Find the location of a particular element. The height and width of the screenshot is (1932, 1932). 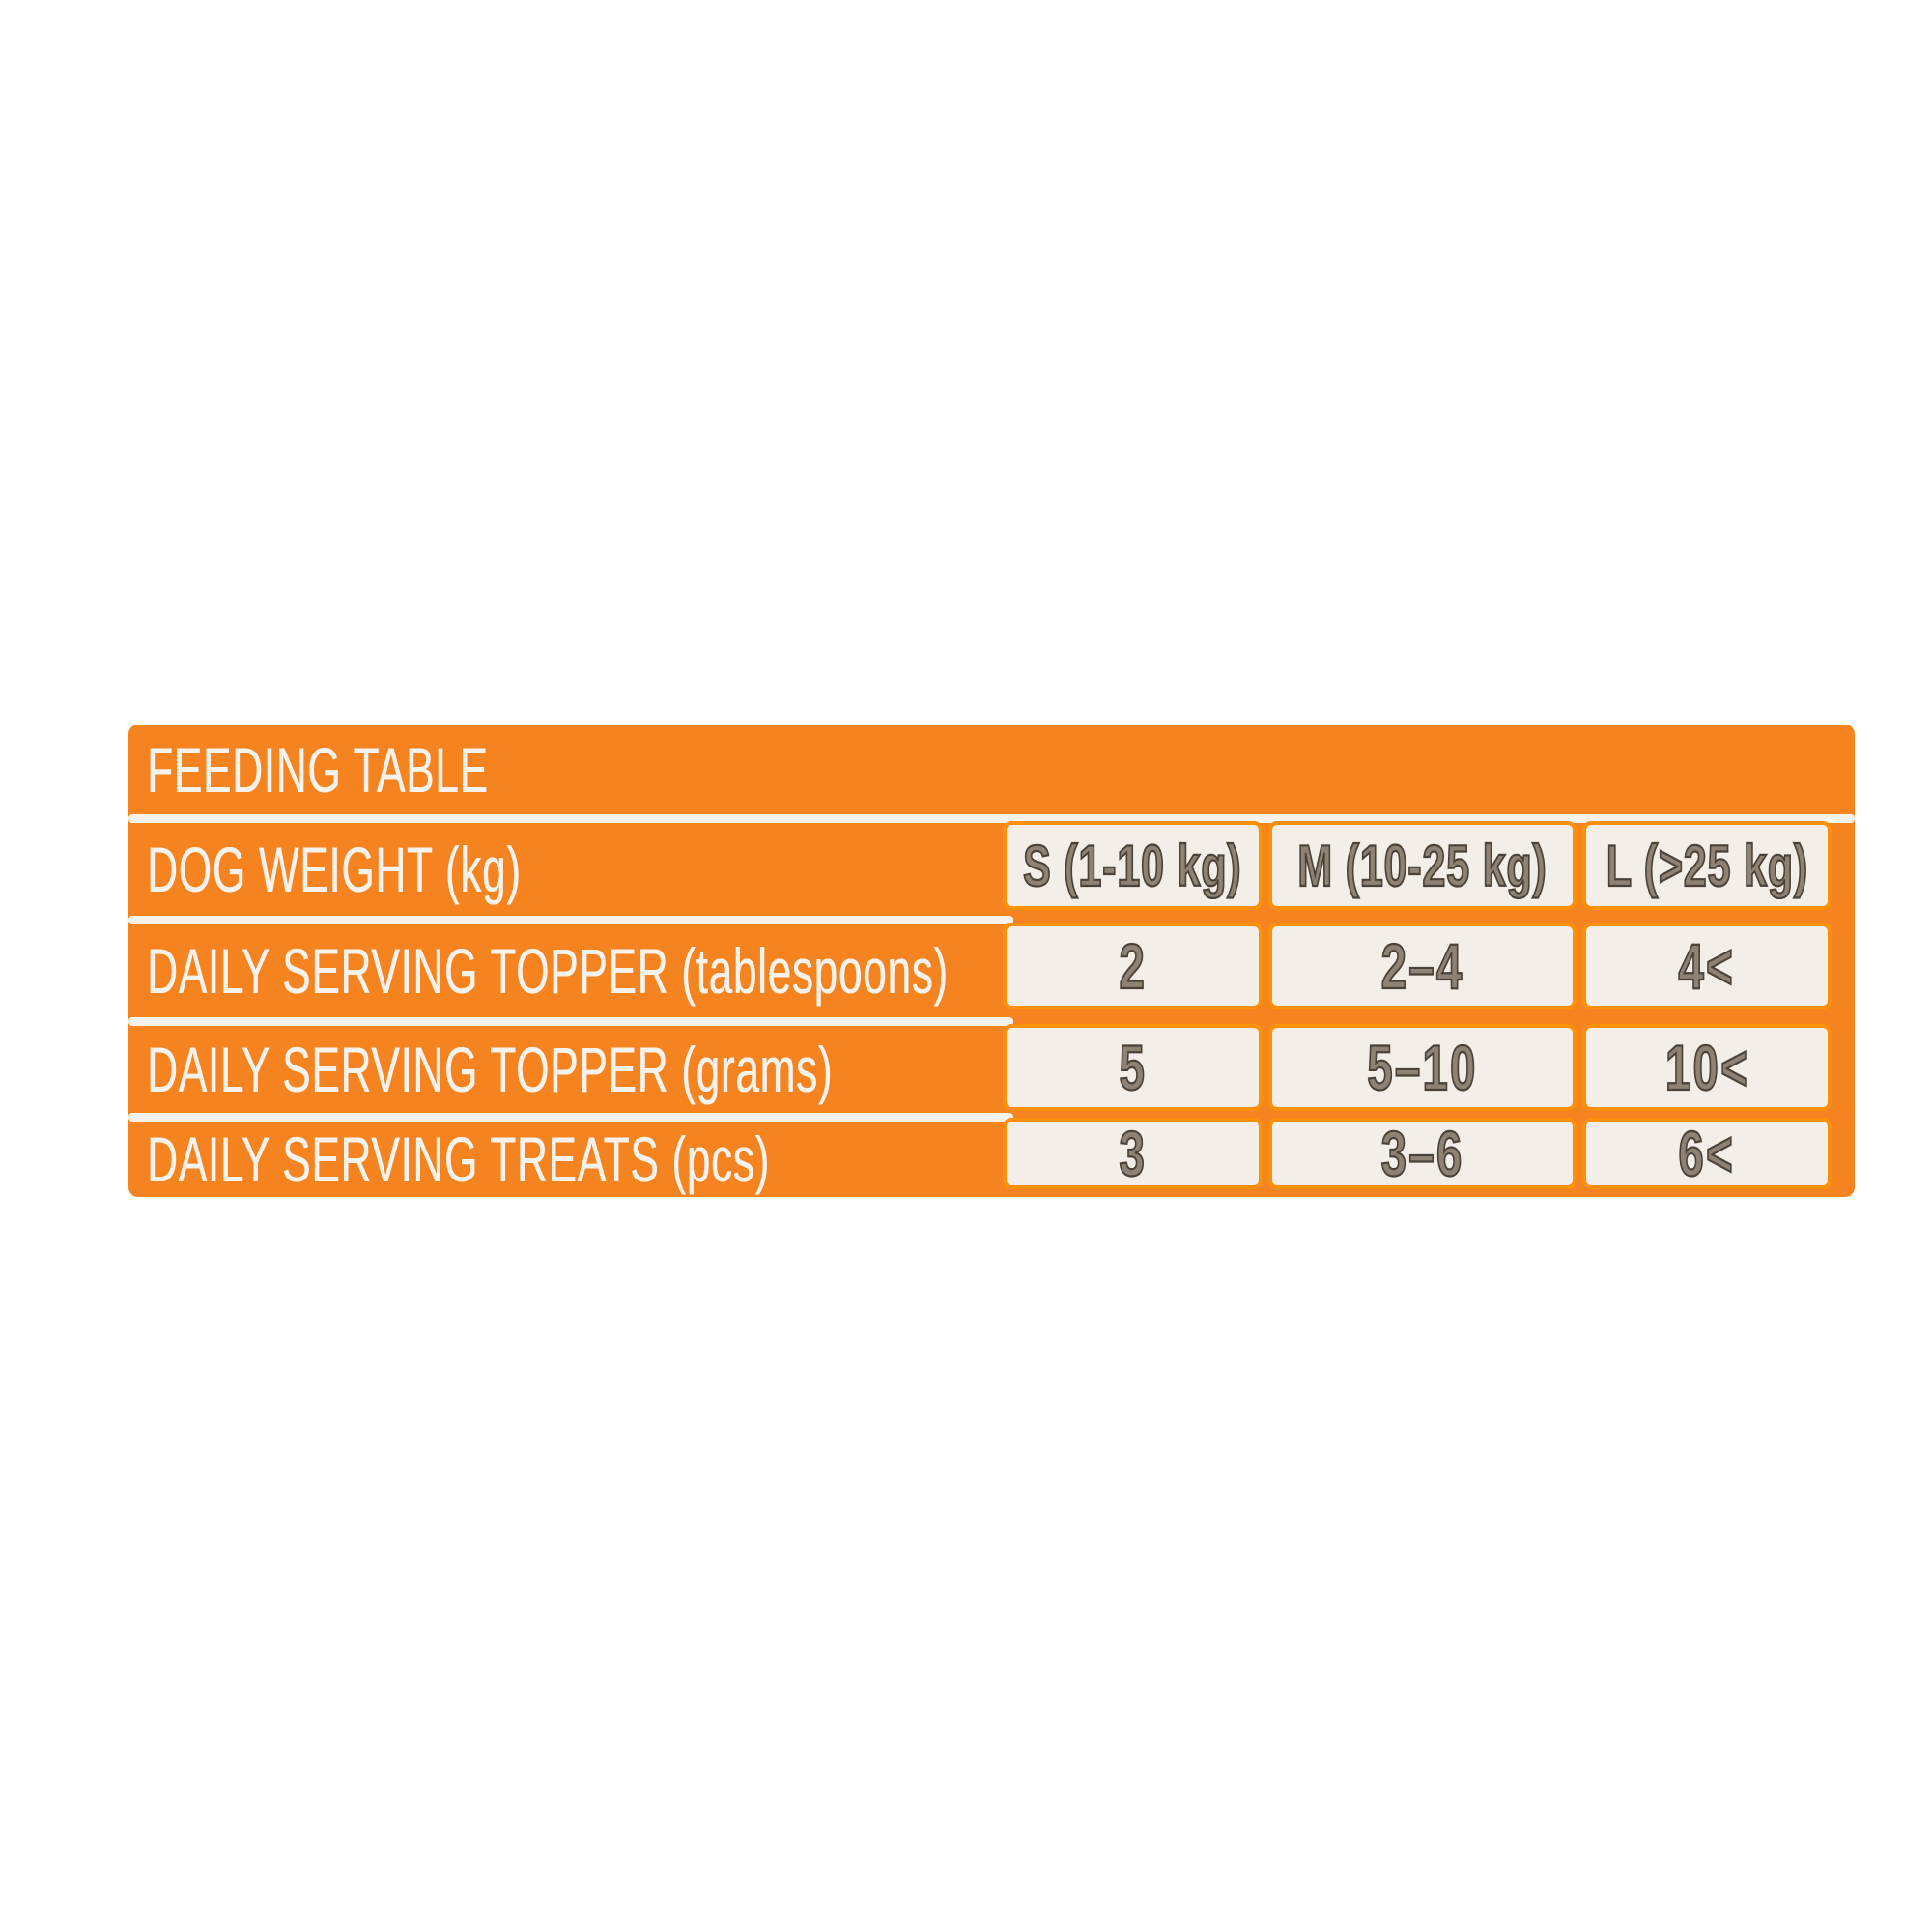

value-cell-treats-large: 6< is located at coordinates (1707, 1153).